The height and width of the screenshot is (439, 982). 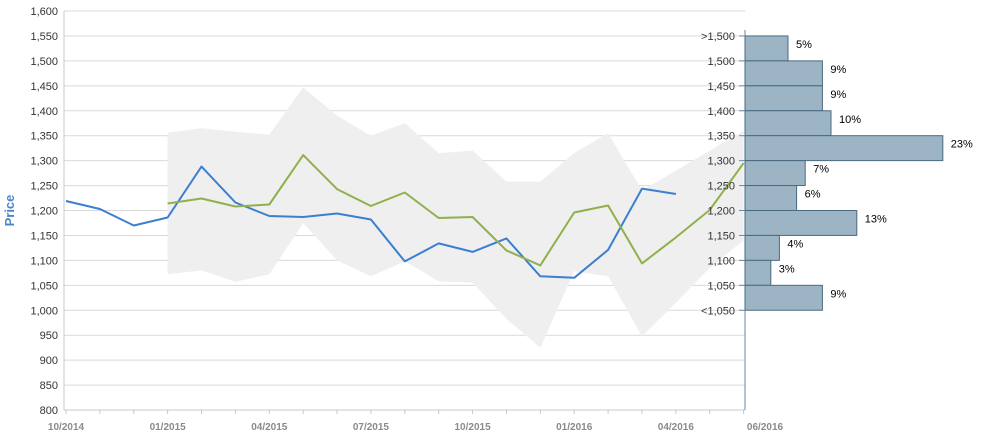 I want to click on y-tick-label: 1,350, so click(x=44, y=137).